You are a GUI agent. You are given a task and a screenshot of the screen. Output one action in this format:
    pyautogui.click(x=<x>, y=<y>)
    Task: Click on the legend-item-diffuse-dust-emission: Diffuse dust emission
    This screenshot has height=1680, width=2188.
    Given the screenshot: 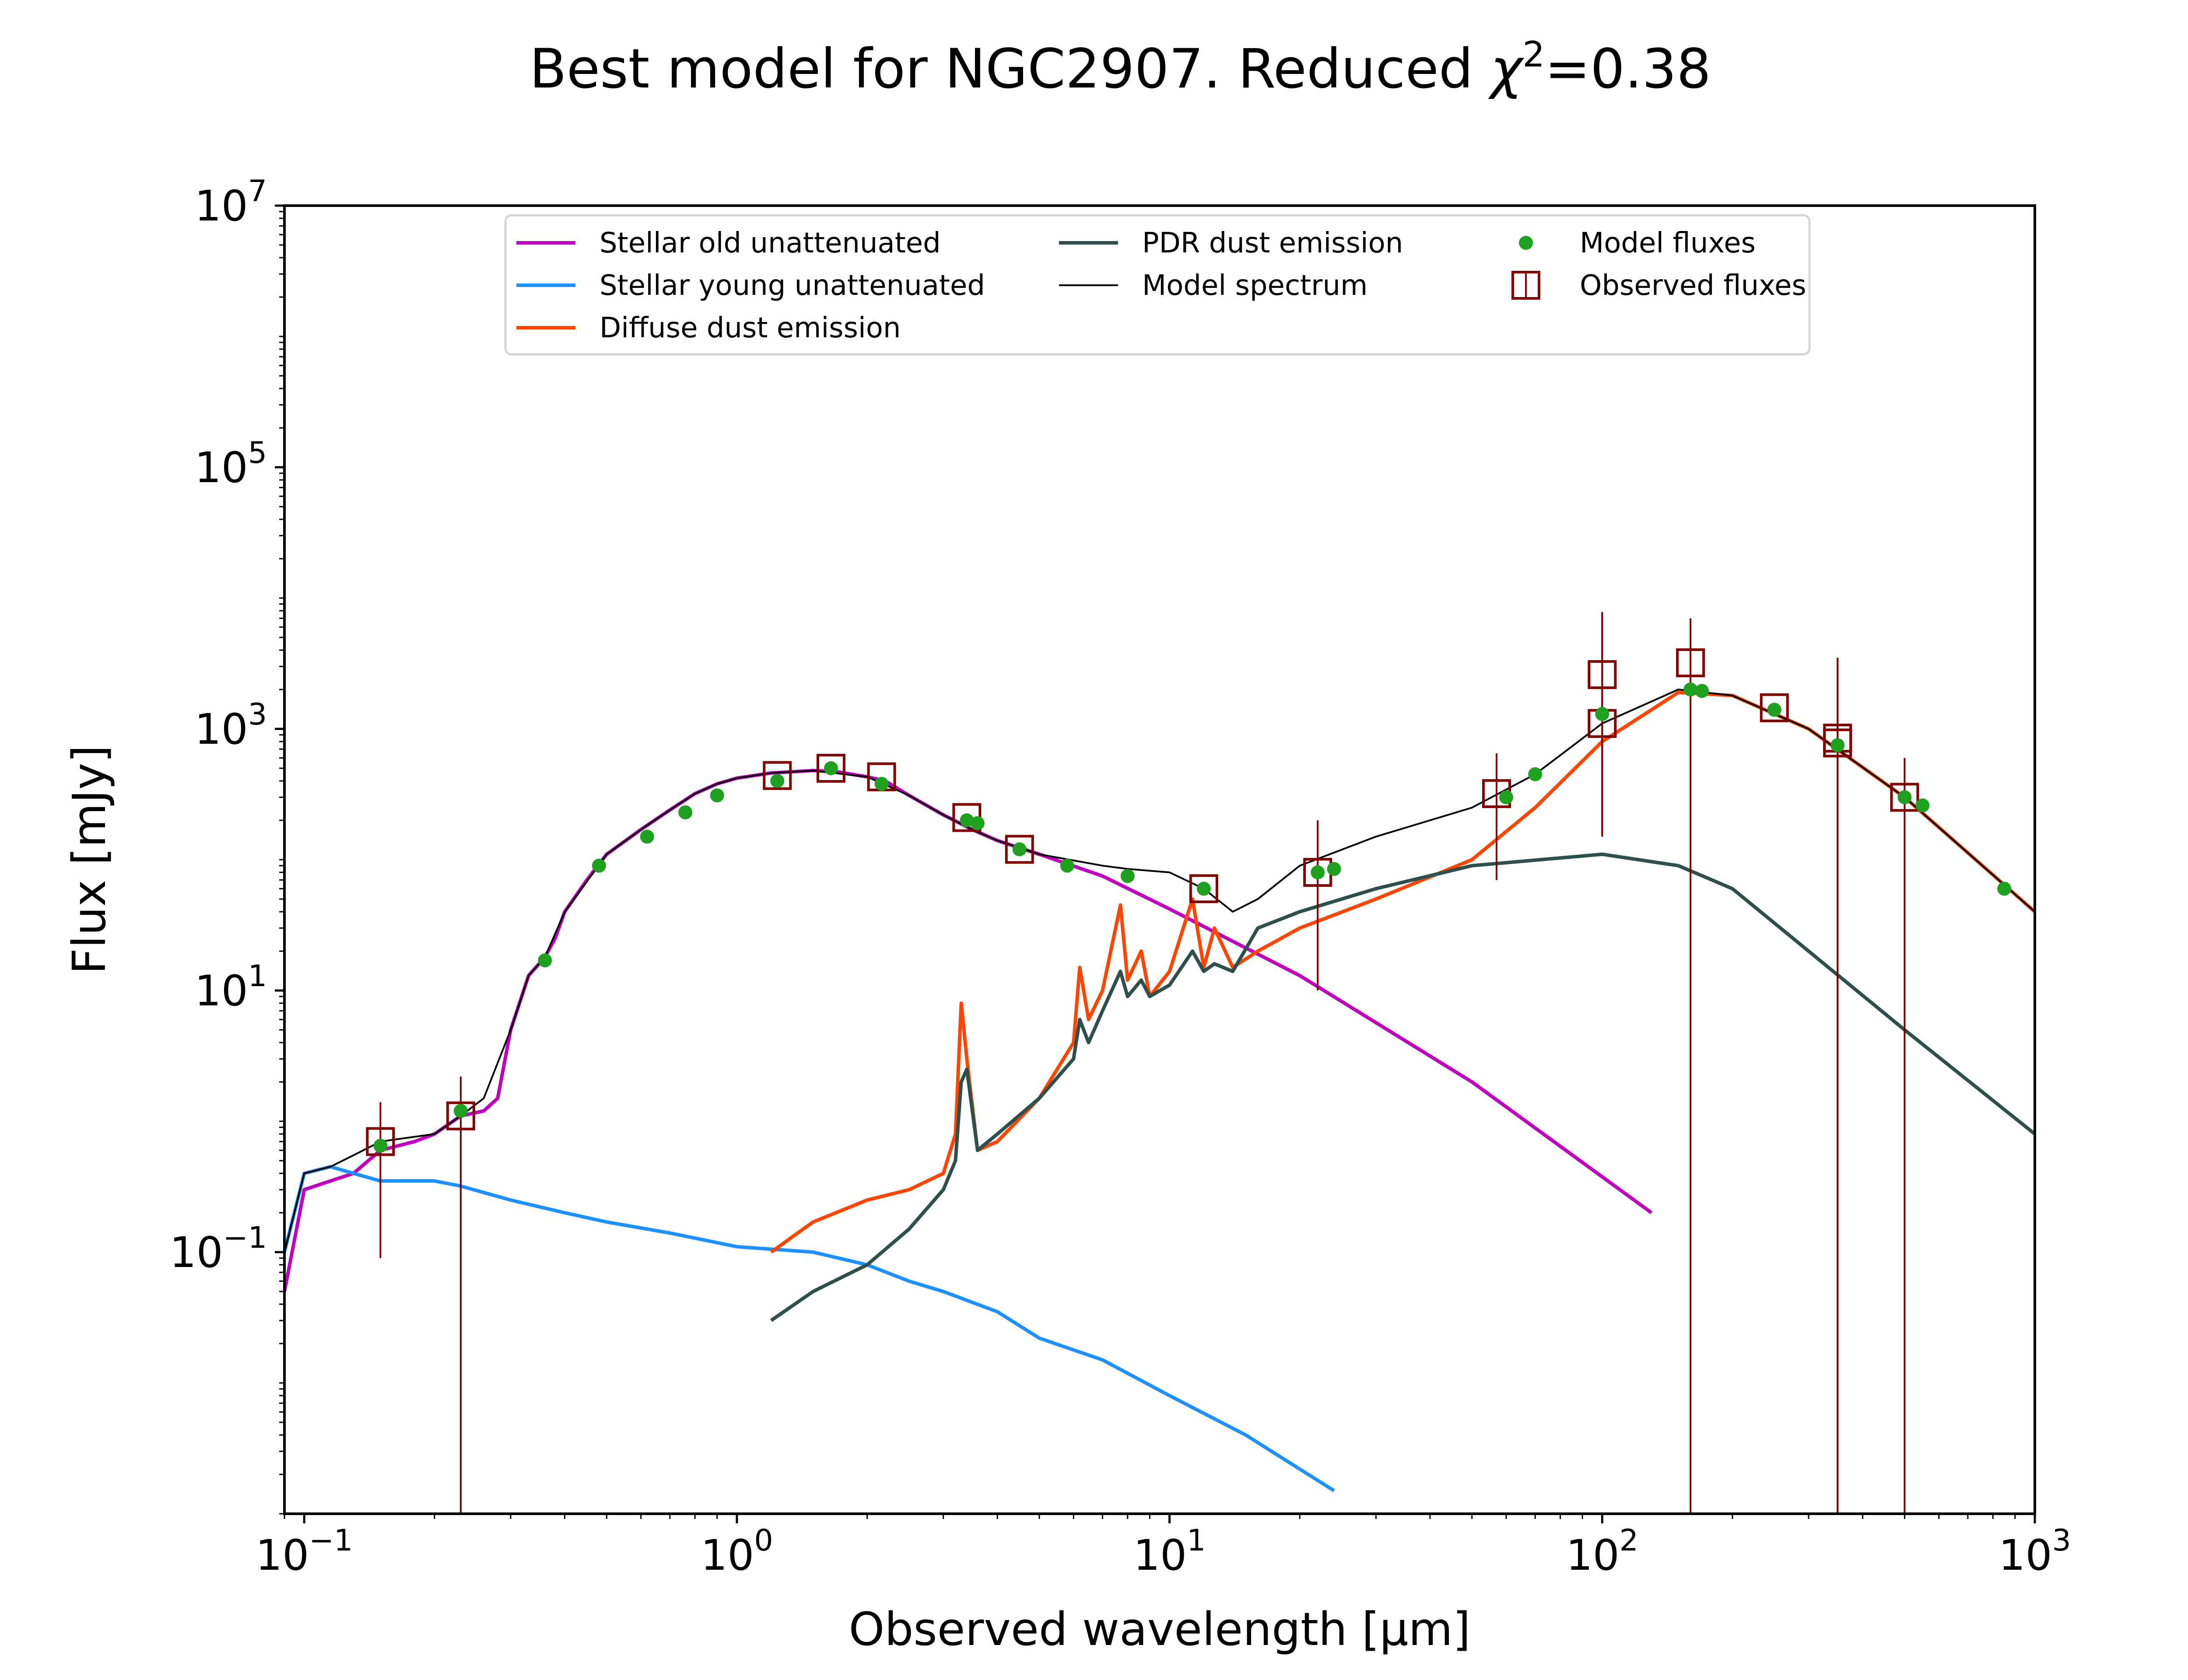 What is the action you would take?
    pyautogui.click(x=708, y=328)
    